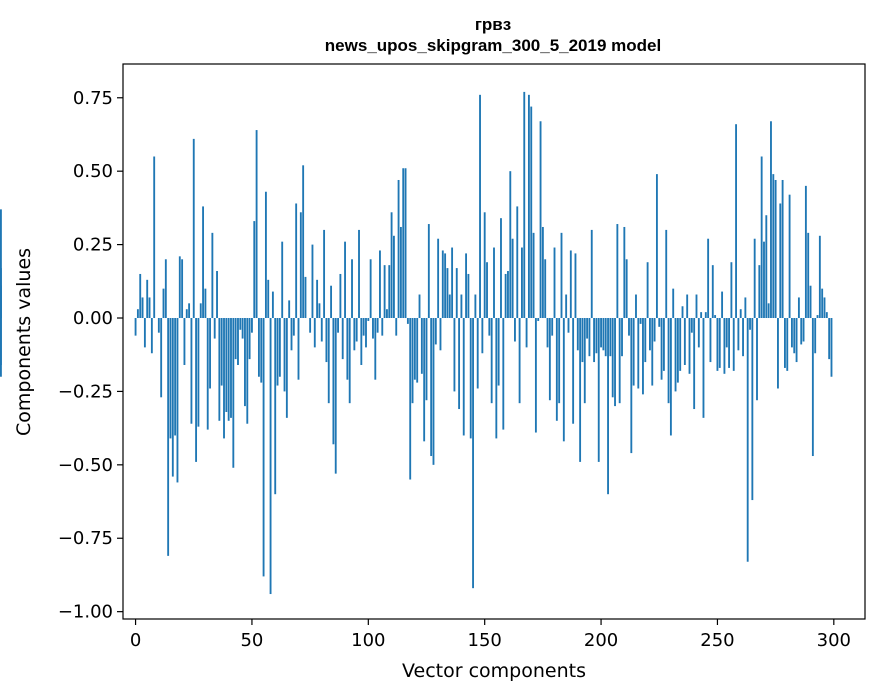 The image size is (880, 696). I want to click on x-tick-label: 300, so click(834, 640).